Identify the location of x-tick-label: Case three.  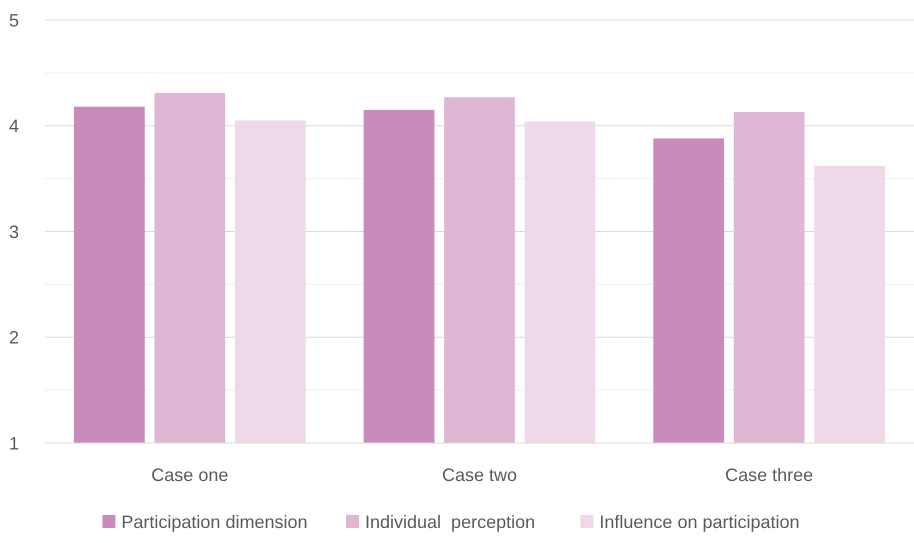
(769, 475).